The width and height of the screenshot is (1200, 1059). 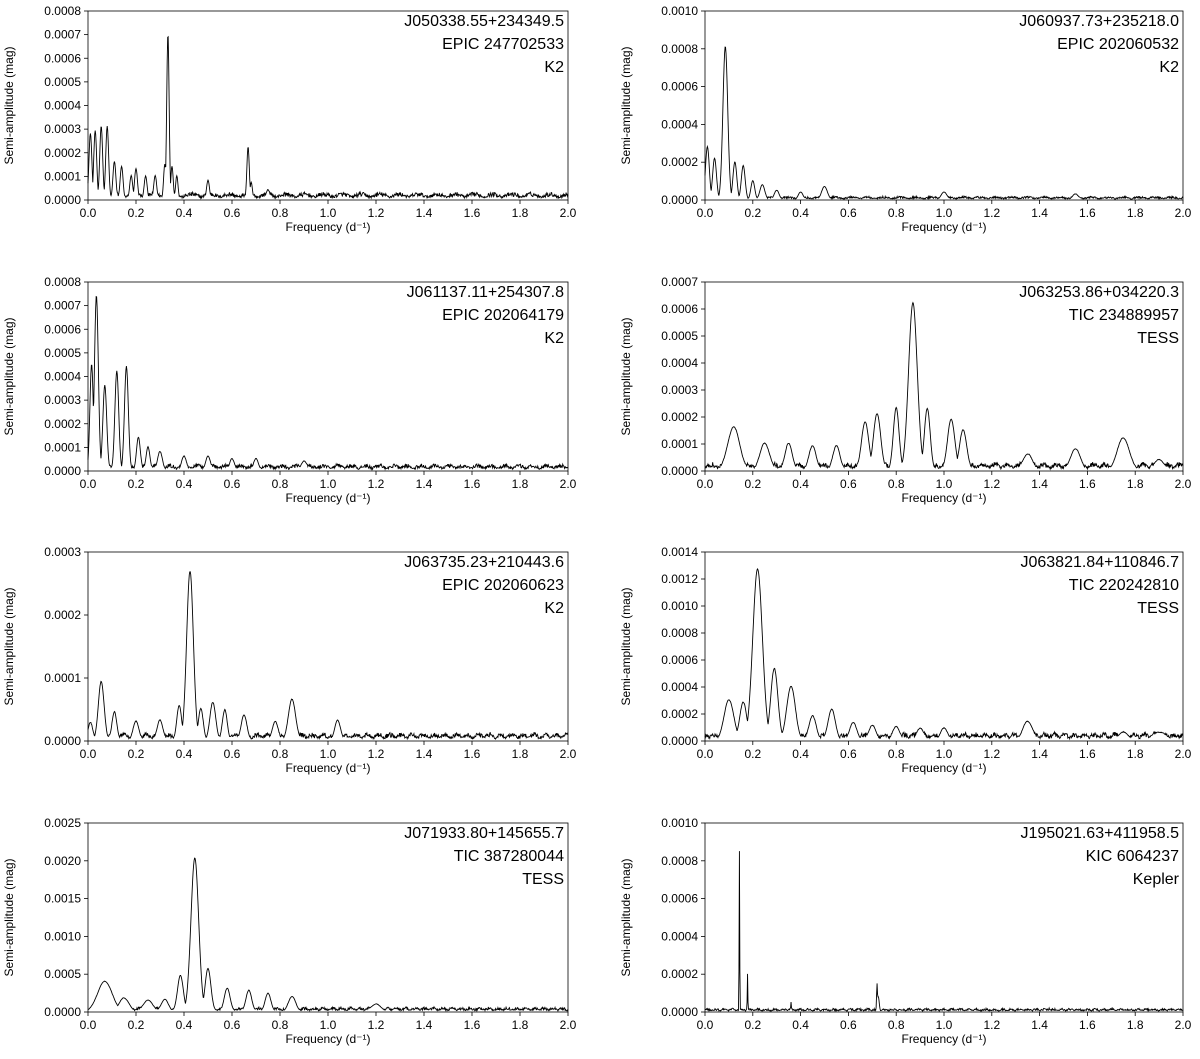 What do you see at coordinates (62, 974) in the screenshot?
I see `y-tick-label: 0.0005` at bounding box center [62, 974].